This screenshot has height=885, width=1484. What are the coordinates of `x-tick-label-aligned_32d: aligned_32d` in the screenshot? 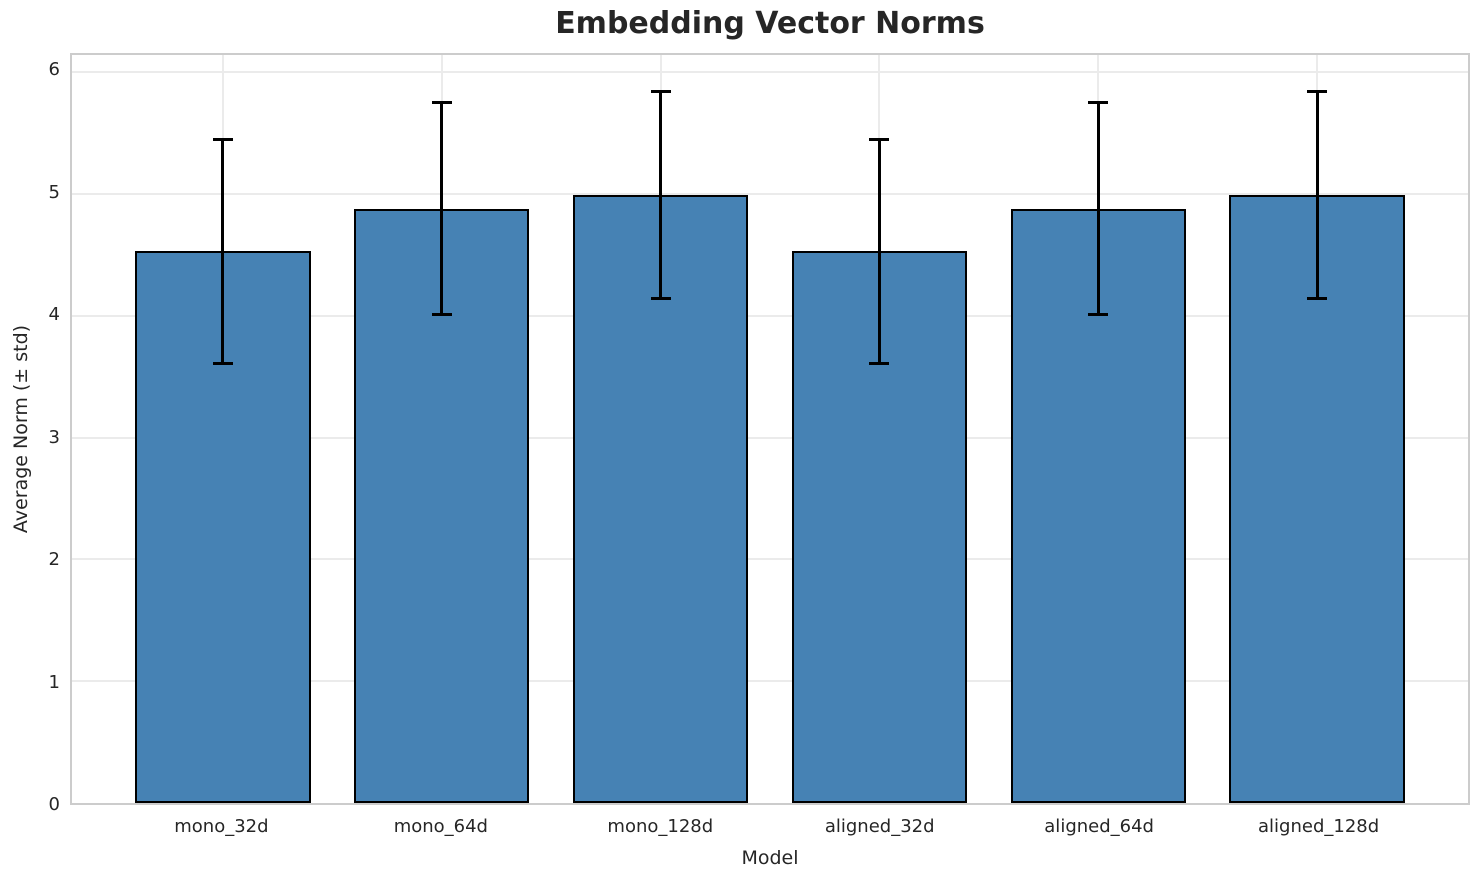 It's located at (879, 826).